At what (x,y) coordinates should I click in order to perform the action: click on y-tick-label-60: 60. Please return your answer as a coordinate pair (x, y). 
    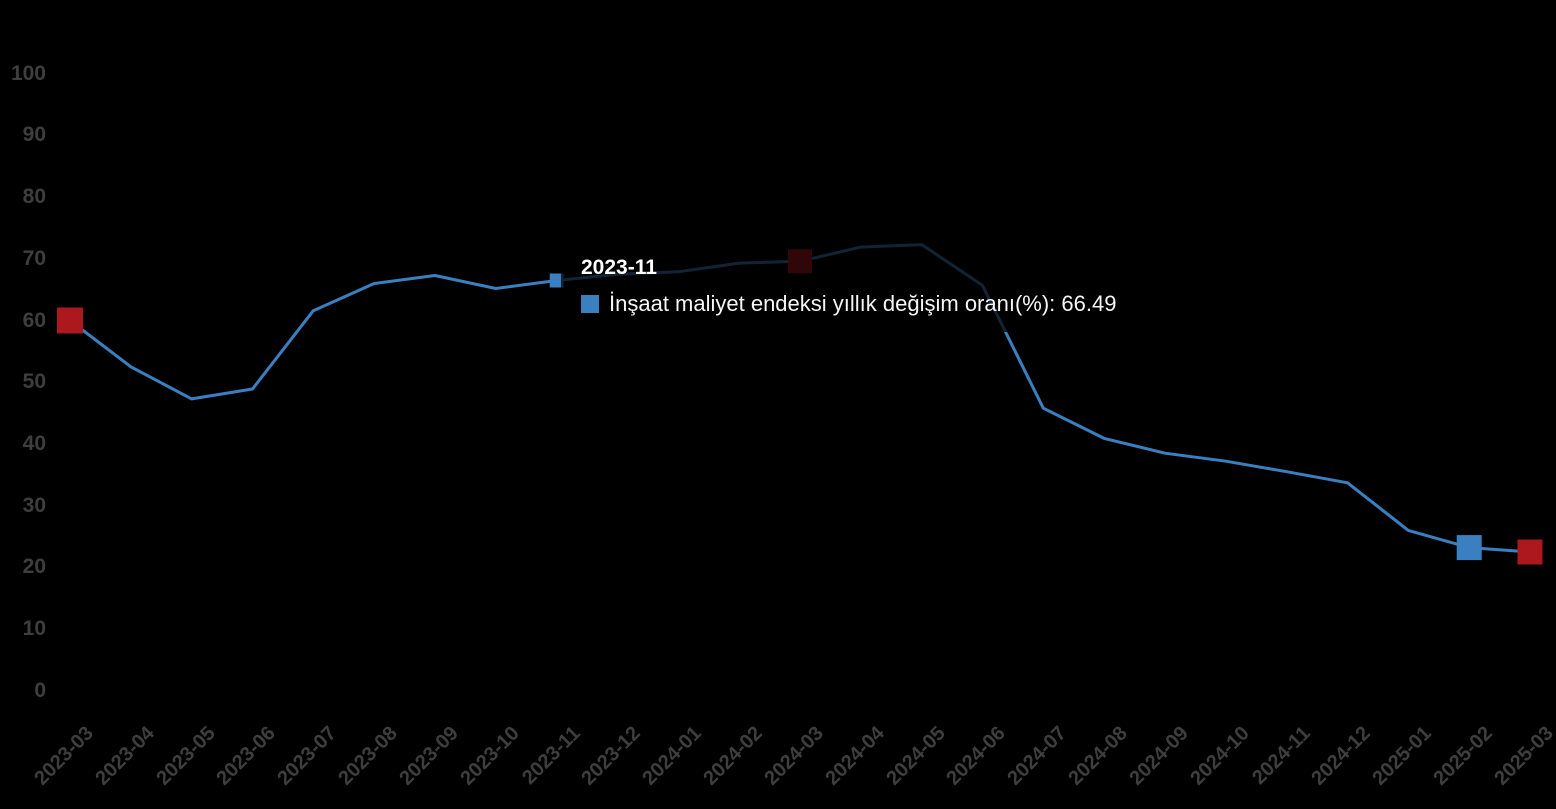
    Looking at the image, I should click on (34, 320).